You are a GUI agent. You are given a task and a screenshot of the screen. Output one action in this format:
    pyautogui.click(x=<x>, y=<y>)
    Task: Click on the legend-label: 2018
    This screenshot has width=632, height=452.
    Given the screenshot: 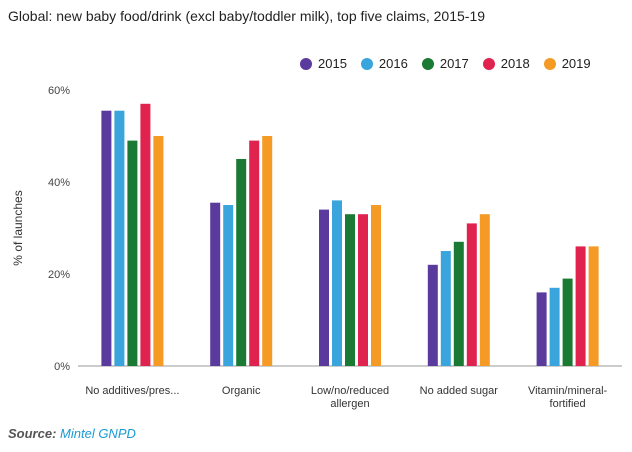 What is the action you would take?
    pyautogui.click(x=515, y=63)
    